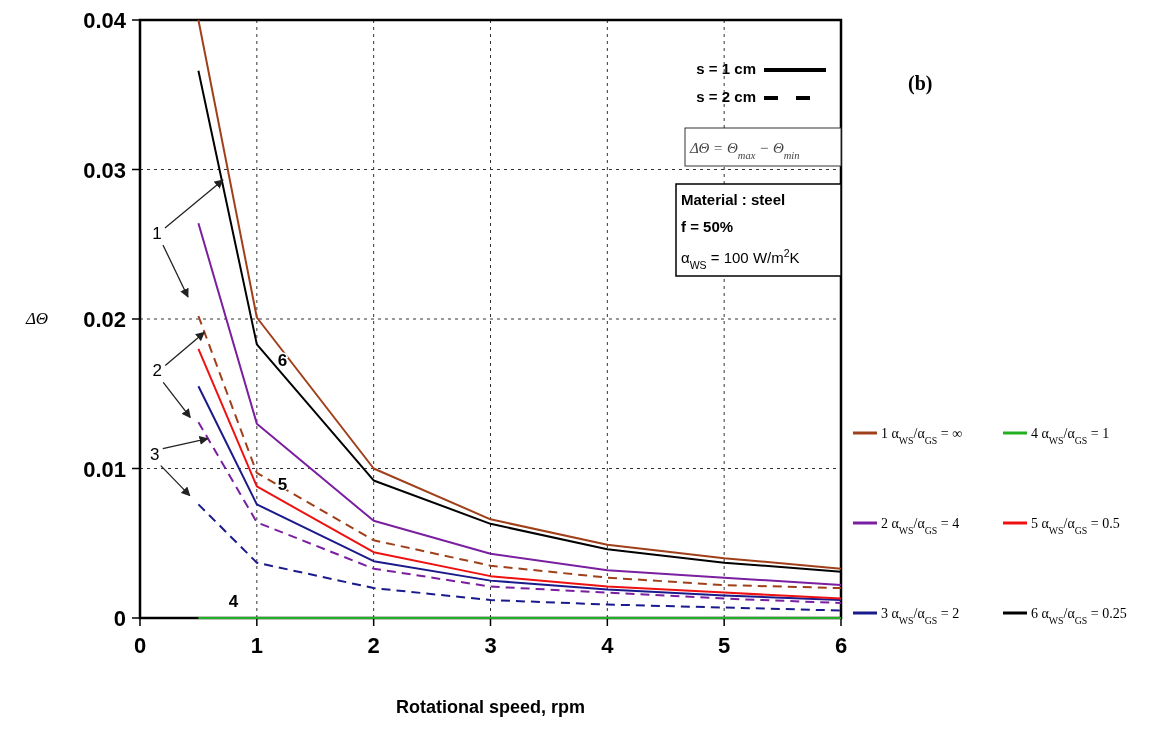  Describe the element at coordinates (282, 360) in the screenshot. I see `annotation: 6` at that location.